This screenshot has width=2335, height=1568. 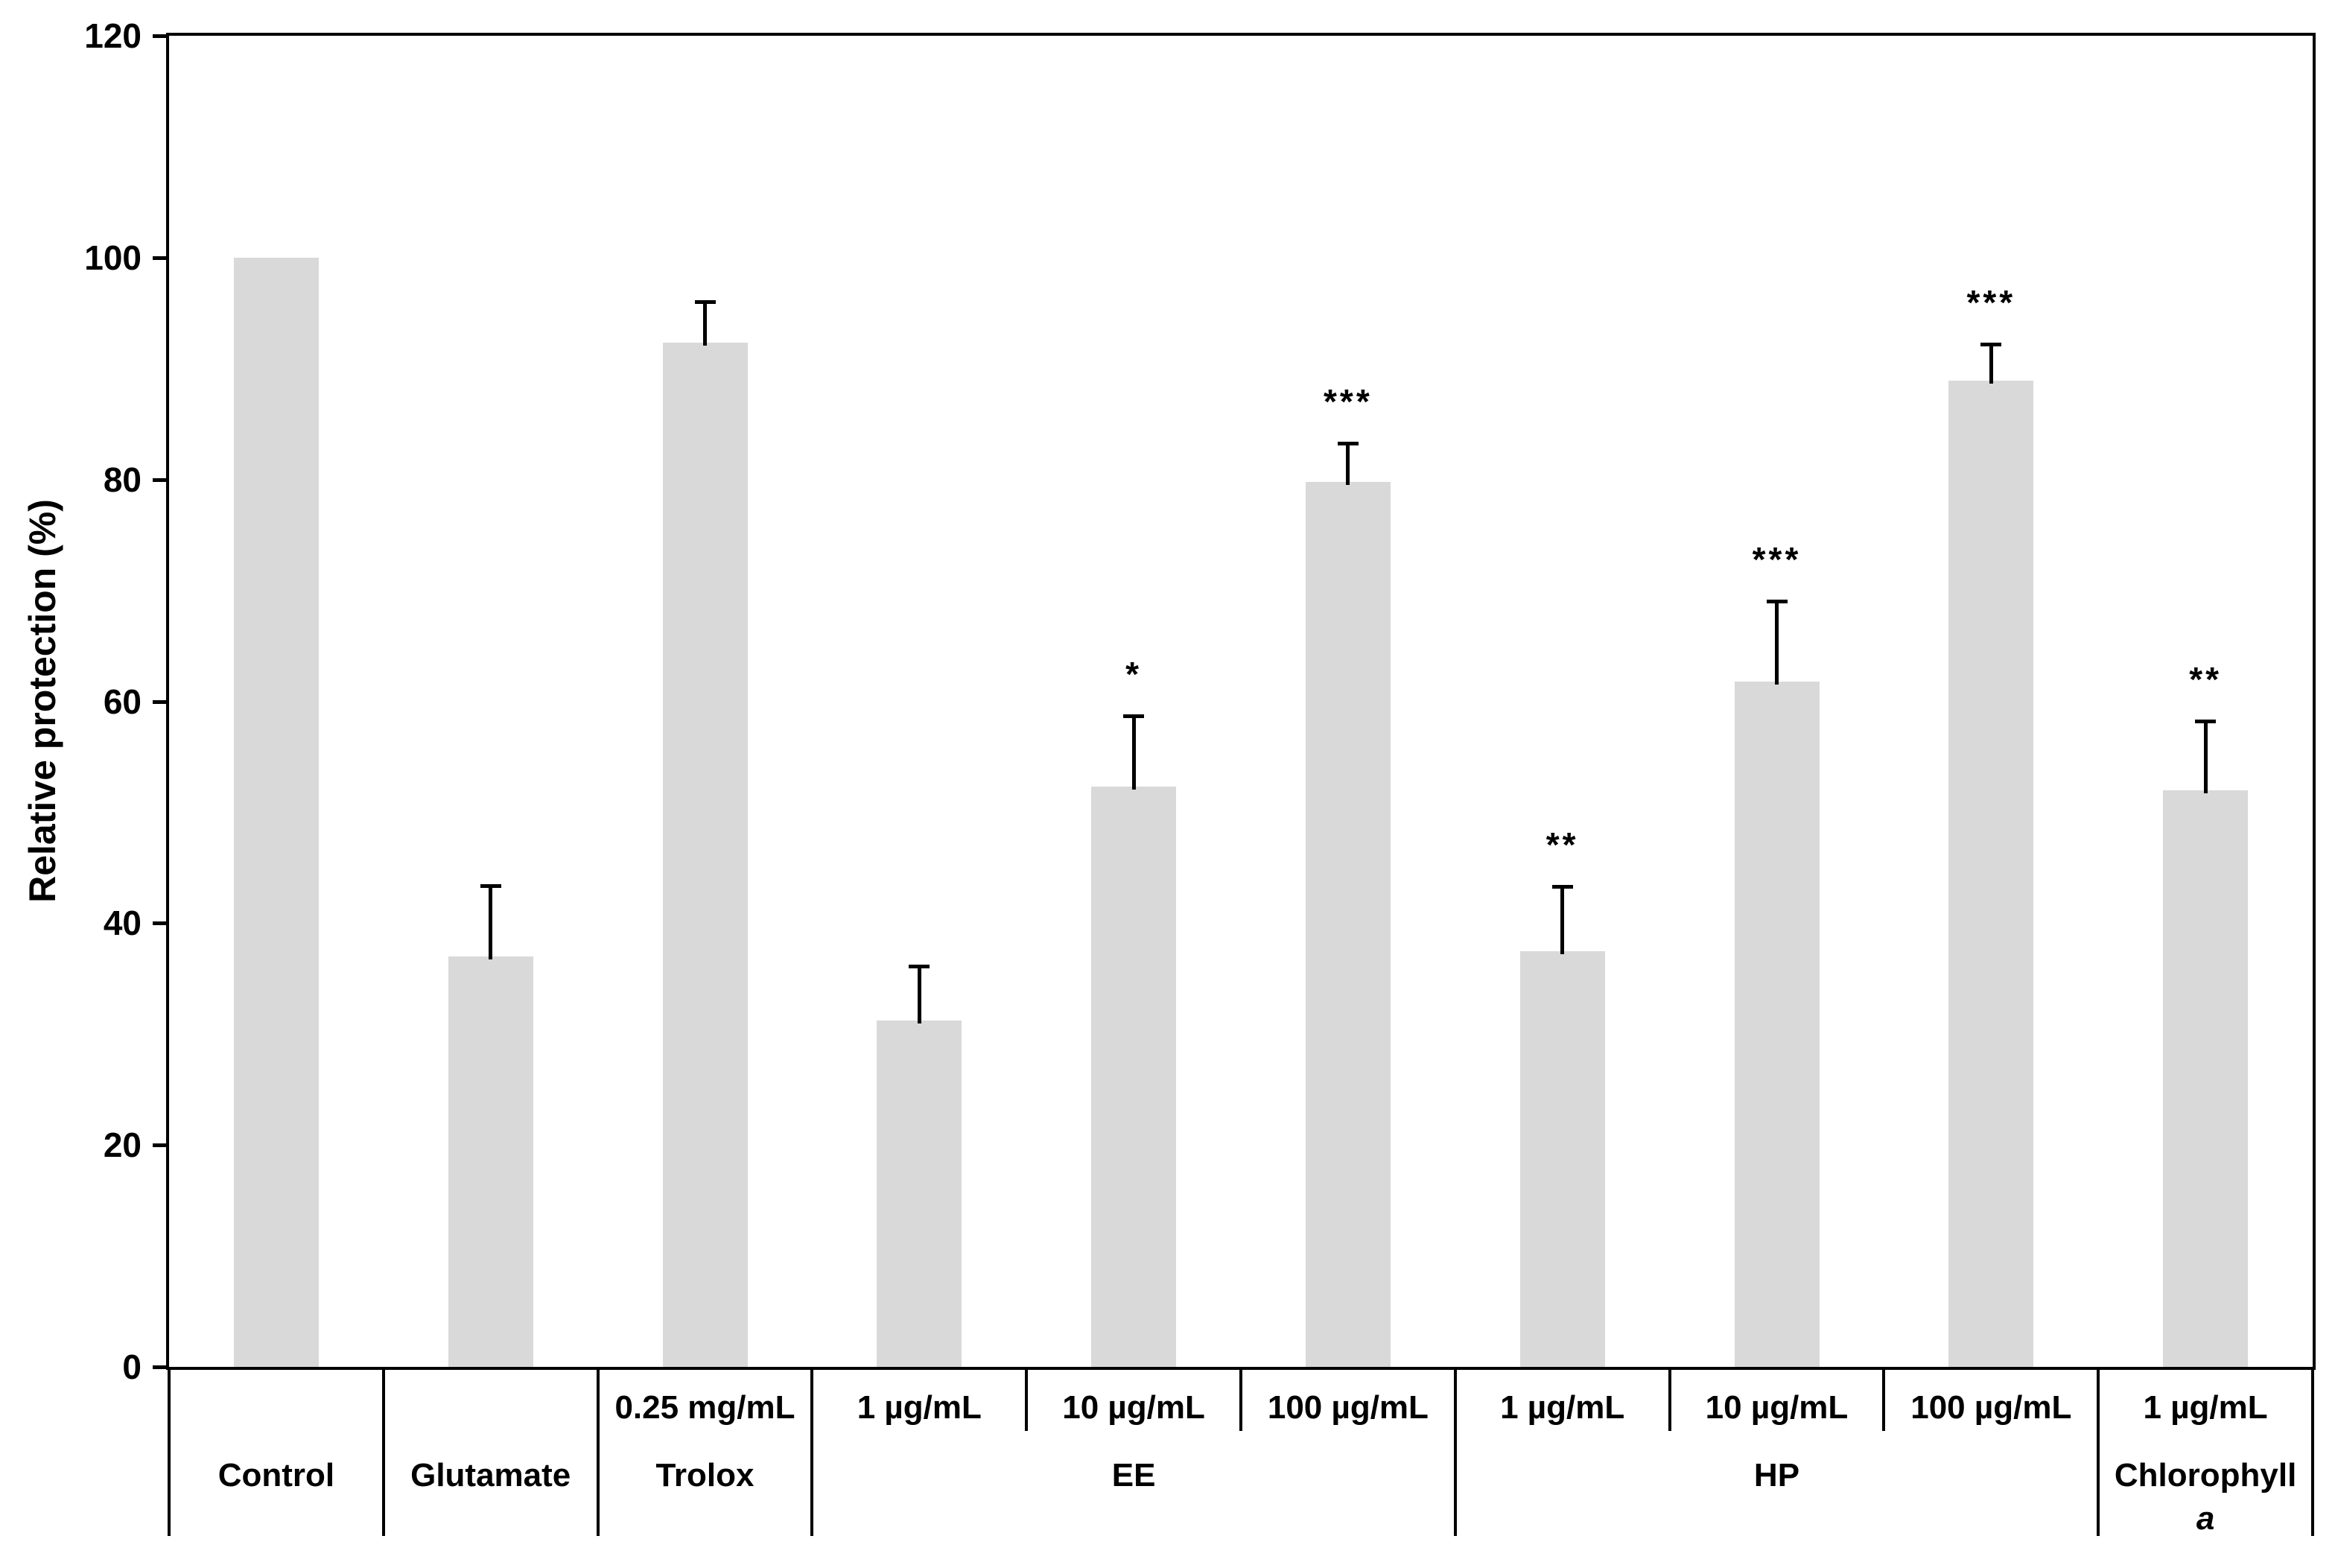 What do you see at coordinates (490, 1161) in the screenshot?
I see `bar-glutamate` at bounding box center [490, 1161].